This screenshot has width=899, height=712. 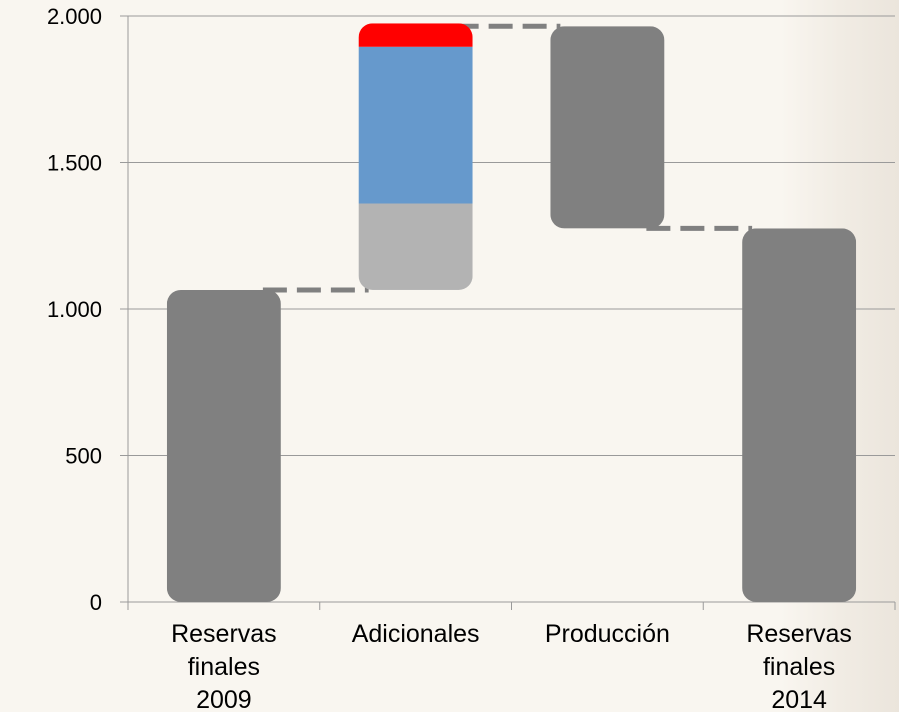 What do you see at coordinates (74, 163) in the screenshot?
I see `y-tick-label: 1.500` at bounding box center [74, 163].